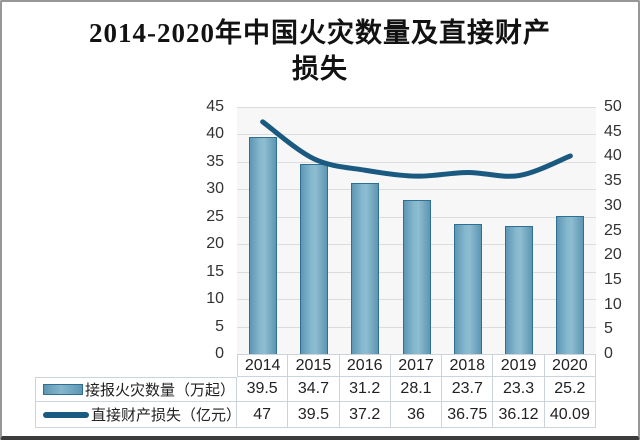  I want to click on line-value-2019: 36.12, so click(519, 415).